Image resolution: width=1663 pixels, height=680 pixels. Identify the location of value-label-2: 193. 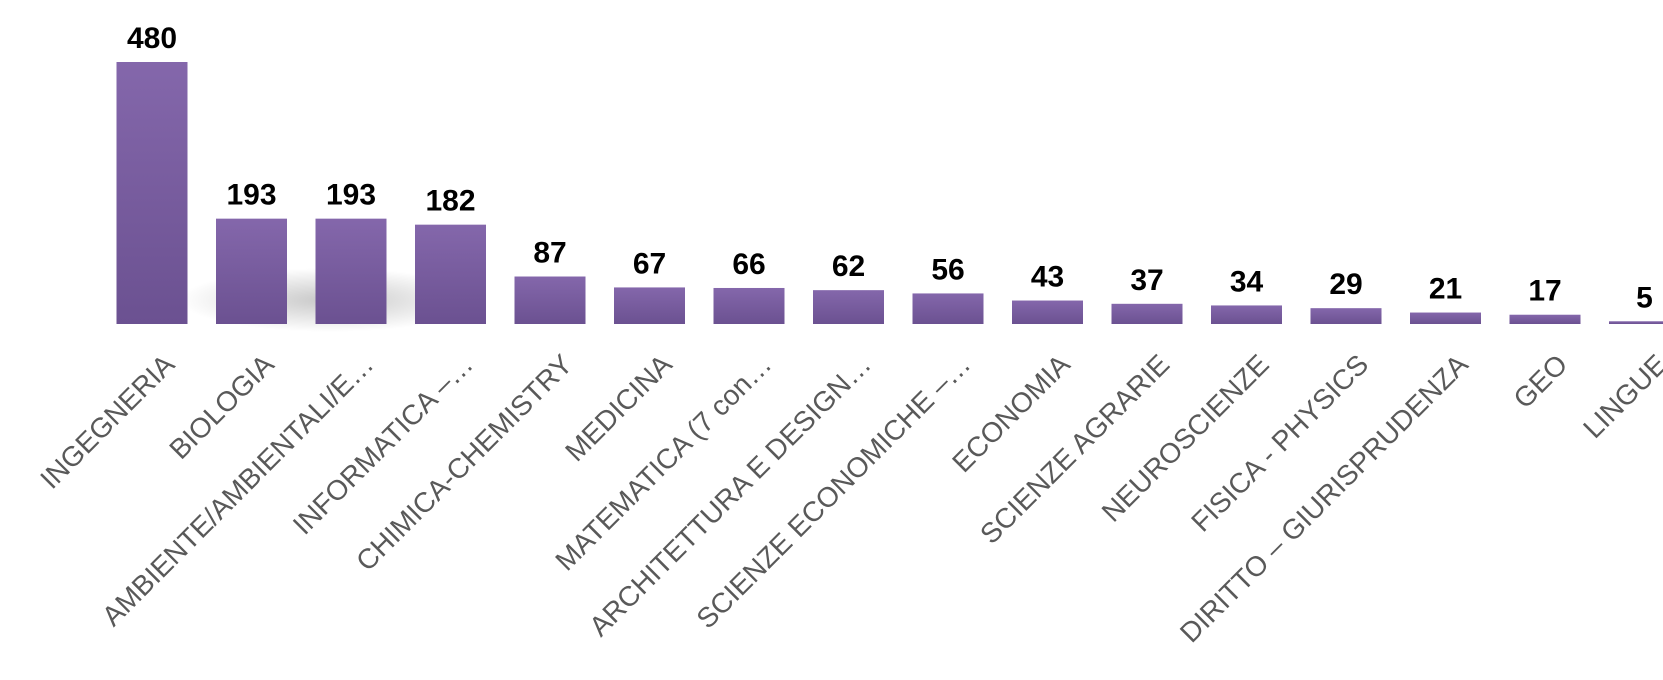
(351, 195).